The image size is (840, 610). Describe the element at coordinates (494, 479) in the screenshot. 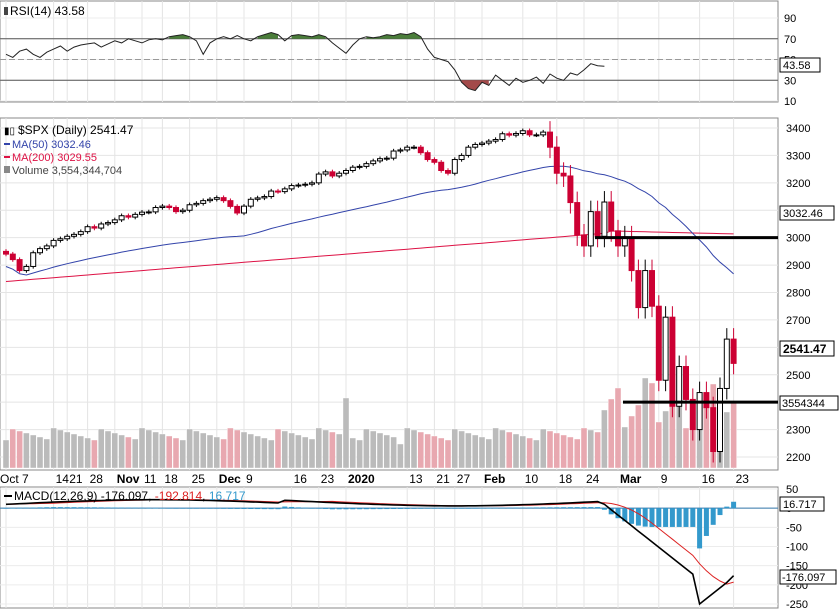

I see `x-axis-label: Feb` at that location.